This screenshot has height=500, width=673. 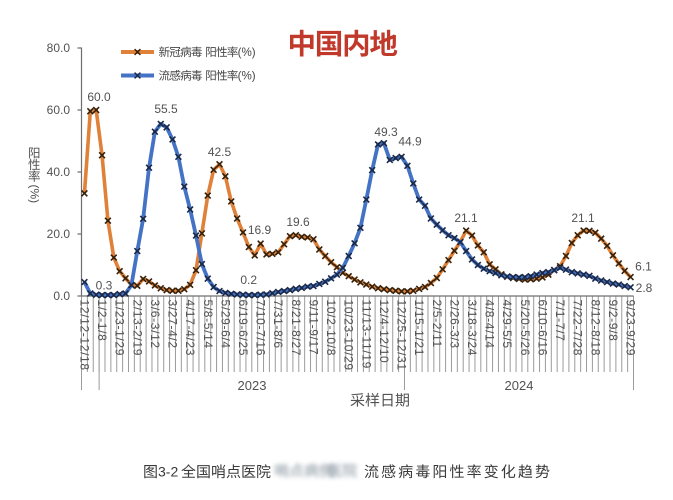 What do you see at coordinates (410, 142) in the screenshot?
I see `svg-text: 44.9` at bounding box center [410, 142].